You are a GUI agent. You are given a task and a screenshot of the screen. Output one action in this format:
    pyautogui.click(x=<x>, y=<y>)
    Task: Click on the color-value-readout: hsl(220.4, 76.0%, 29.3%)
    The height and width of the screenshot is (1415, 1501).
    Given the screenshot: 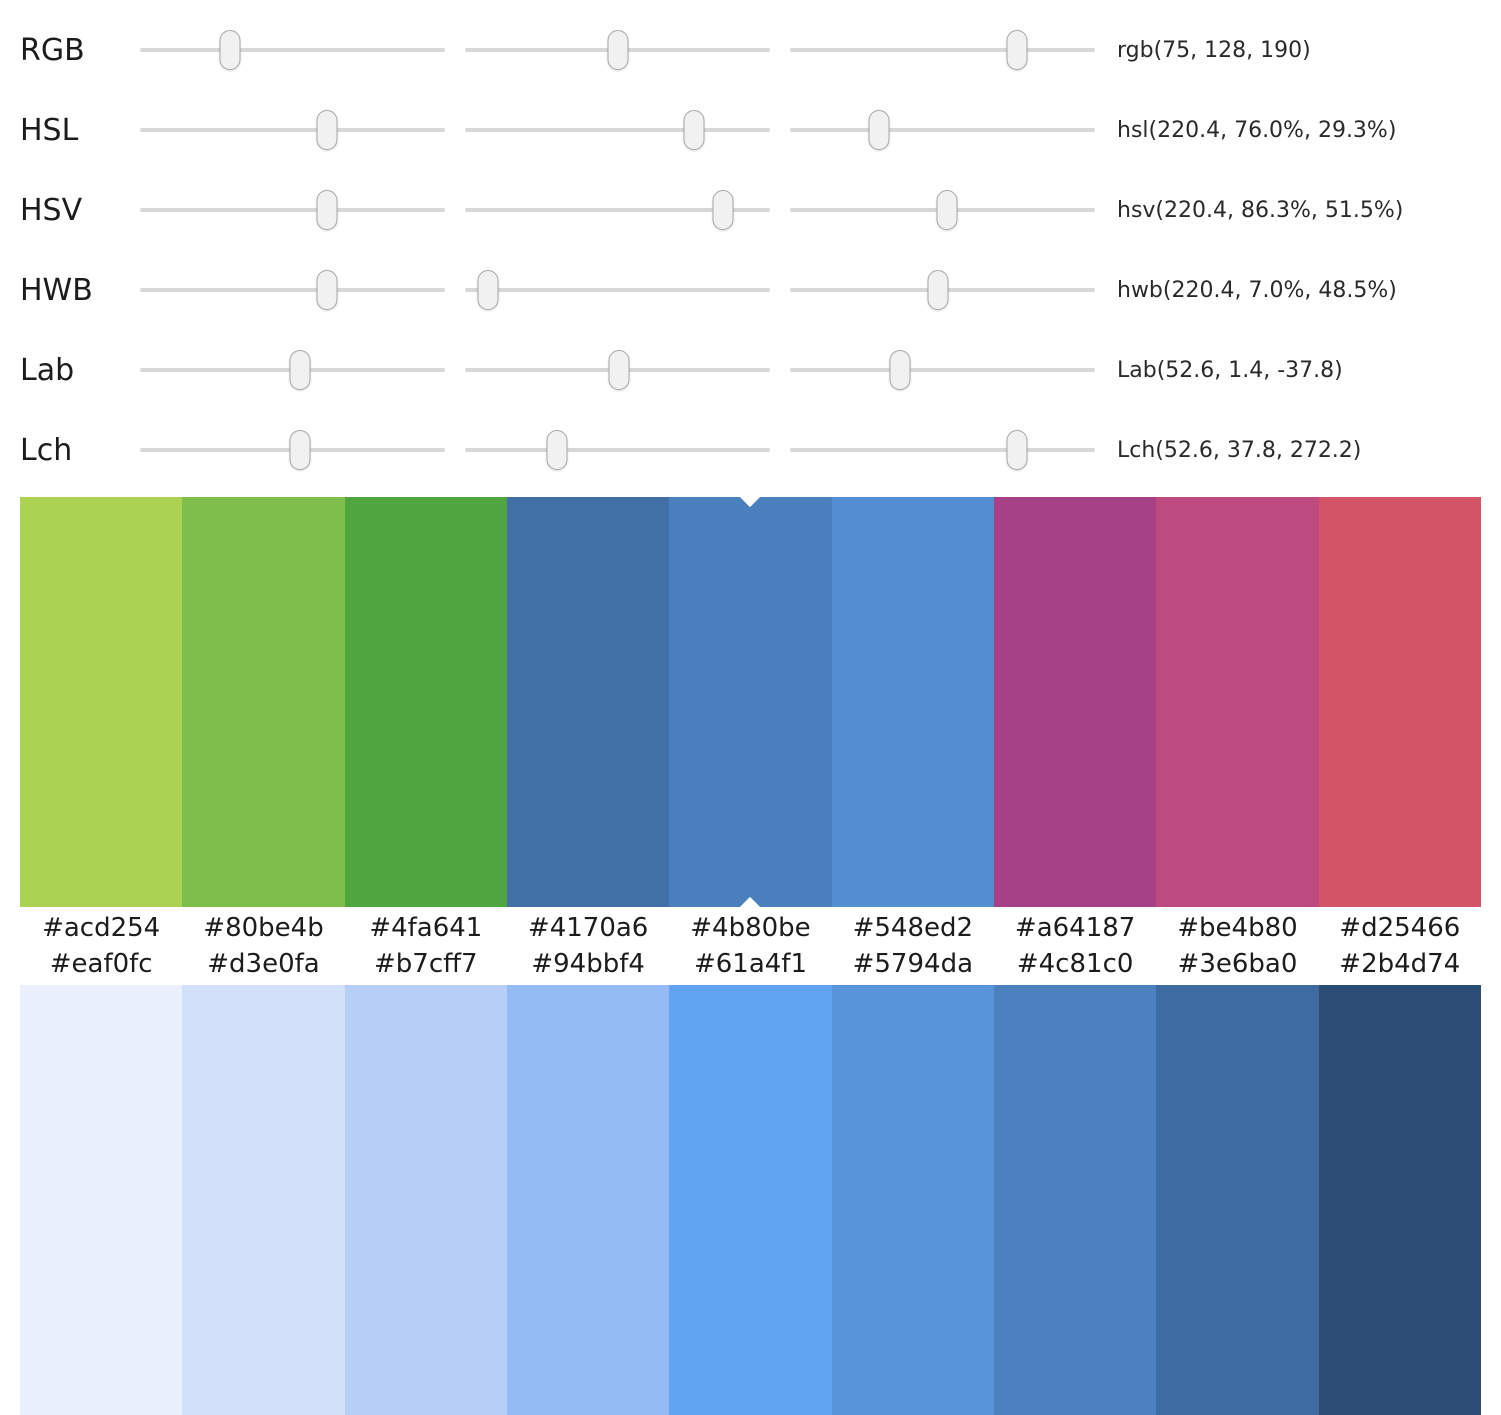 What is the action you would take?
    pyautogui.click(x=1257, y=130)
    